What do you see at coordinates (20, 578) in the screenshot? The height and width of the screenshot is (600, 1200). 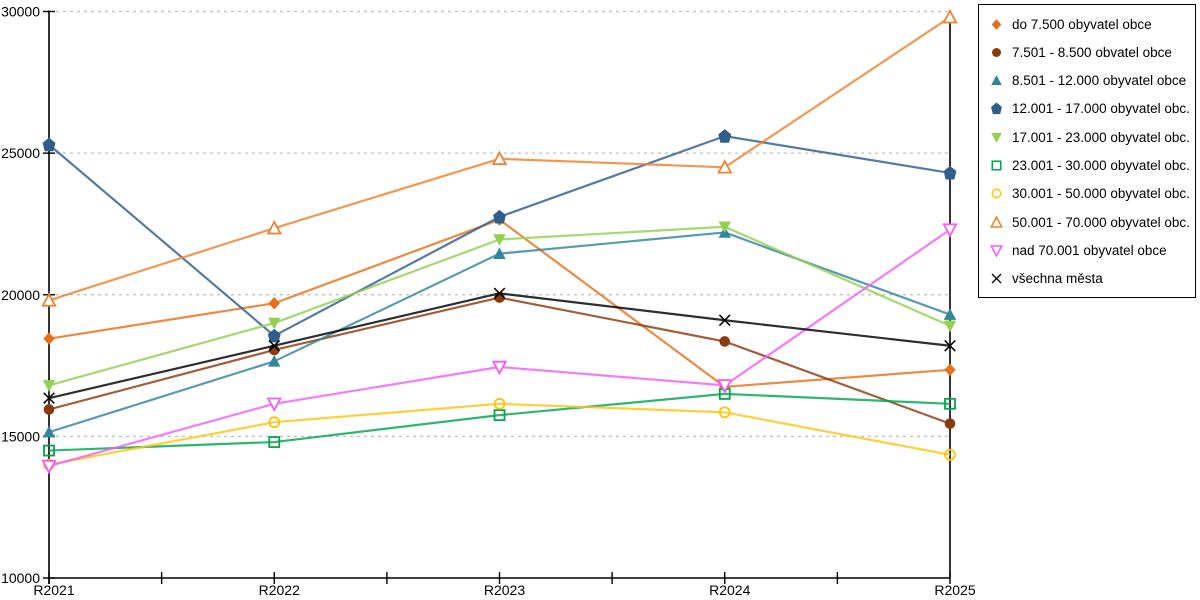 I see `y-tick-label: 10000` at bounding box center [20, 578].